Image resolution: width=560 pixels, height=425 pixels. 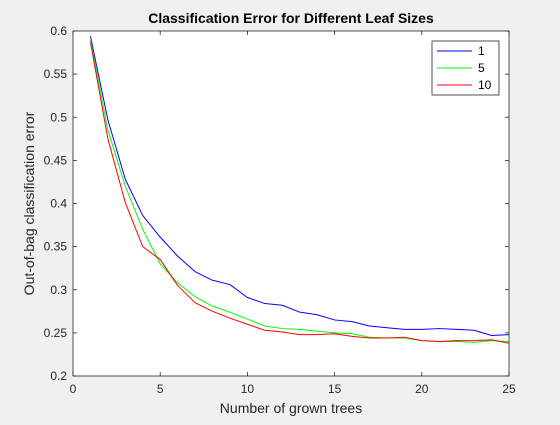 I want to click on x-tick-label: 5, so click(x=160, y=389).